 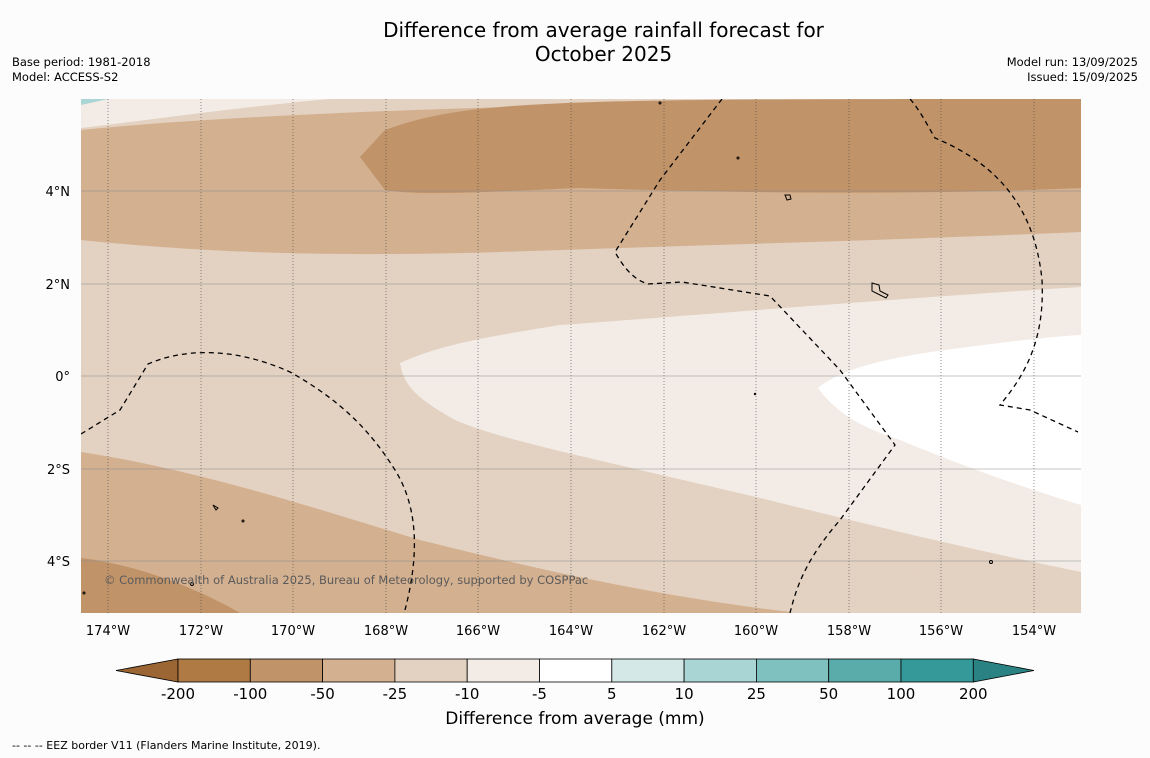 What do you see at coordinates (201, 631) in the screenshot?
I see `longitude-label: 172°W` at bounding box center [201, 631].